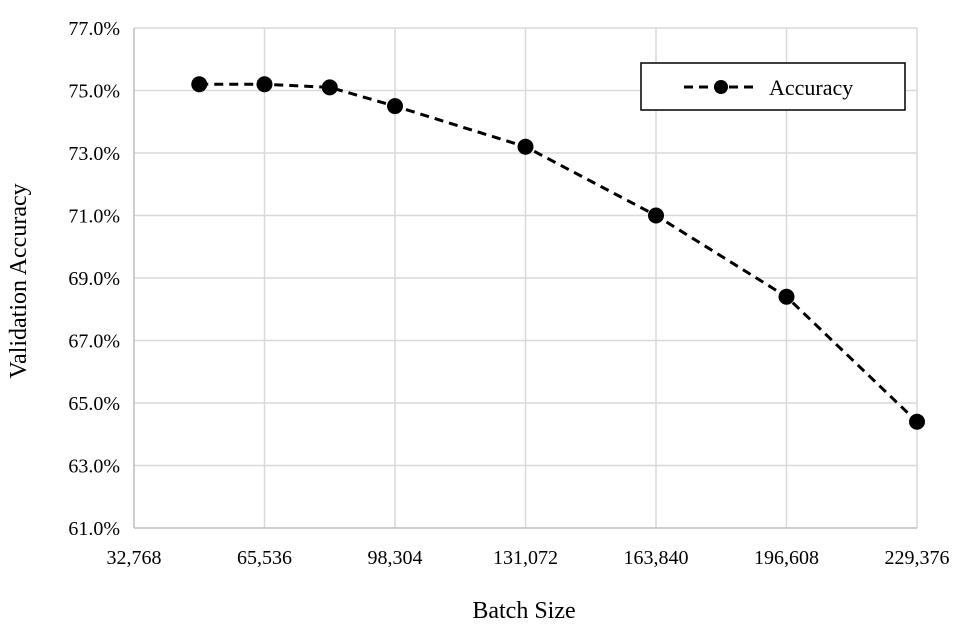 This screenshot has height=640, width=972. What do you see at coordinates (134, 558) in the screenshot?
I see `x-tick-label: 32,768` at bounding box center [134, 558].